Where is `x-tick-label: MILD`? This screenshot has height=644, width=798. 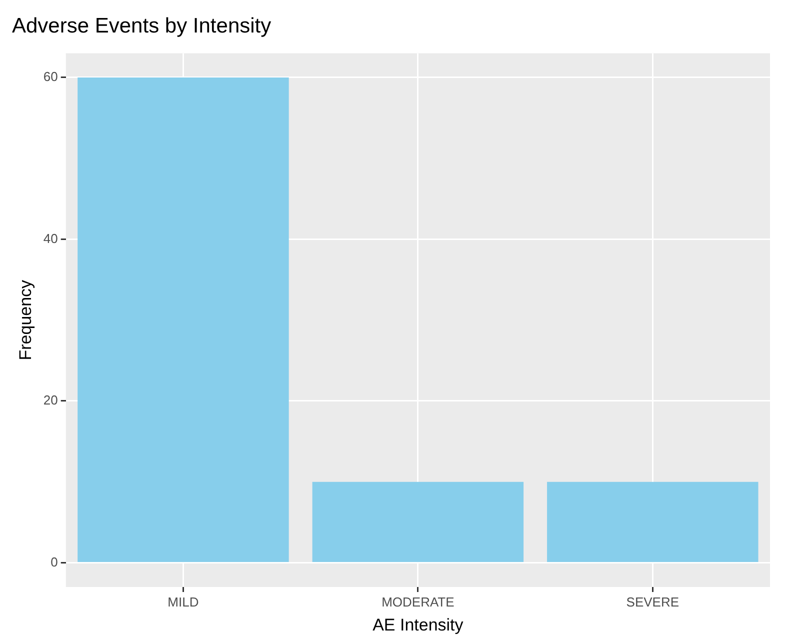
x-tick-label: MILD is located at coordinates (183, 602).